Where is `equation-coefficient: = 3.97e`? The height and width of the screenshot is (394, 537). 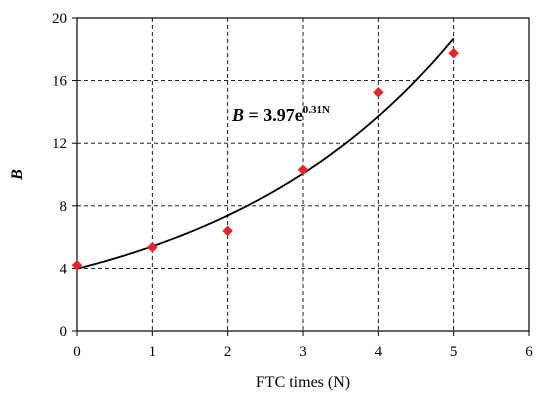 equation-coefficient: = 3.97e is located at coordinates (273, 115).